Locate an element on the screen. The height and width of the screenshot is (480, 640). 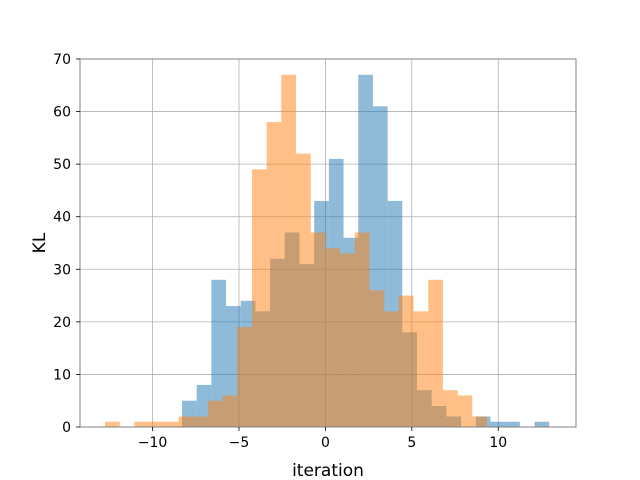
x-tick-label: 10 is located at coordinates (498, 443).